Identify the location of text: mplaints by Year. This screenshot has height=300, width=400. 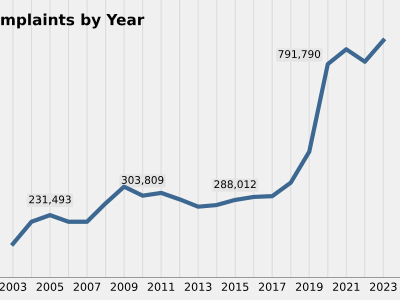
(72, 21).